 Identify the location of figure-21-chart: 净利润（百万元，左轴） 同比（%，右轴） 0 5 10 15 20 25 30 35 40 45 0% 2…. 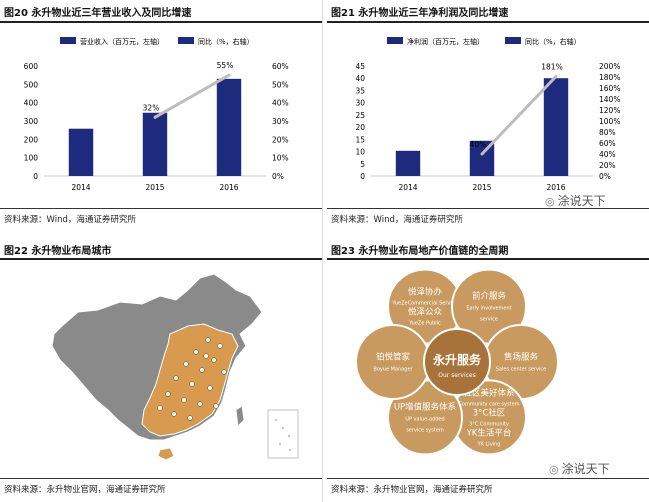
(487, 114).